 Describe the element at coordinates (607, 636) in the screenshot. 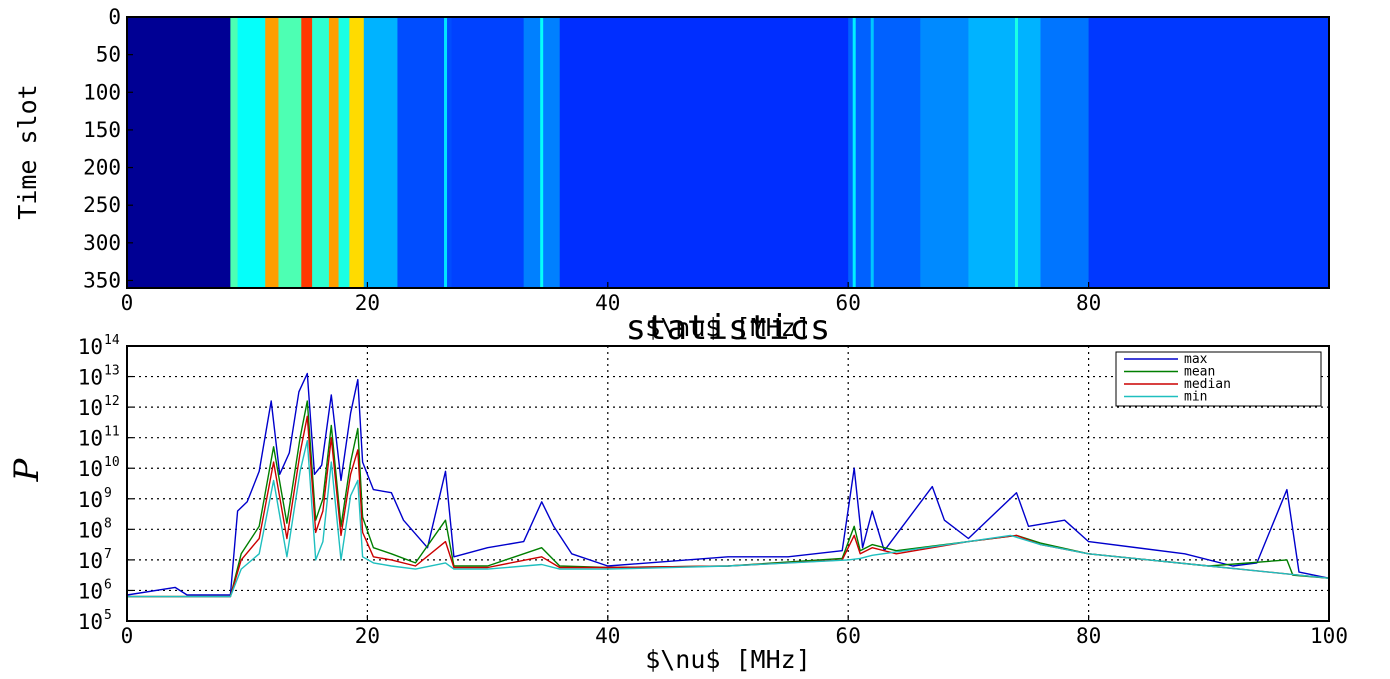

I see `bottom-x-tick-label-2: 40` at that location.